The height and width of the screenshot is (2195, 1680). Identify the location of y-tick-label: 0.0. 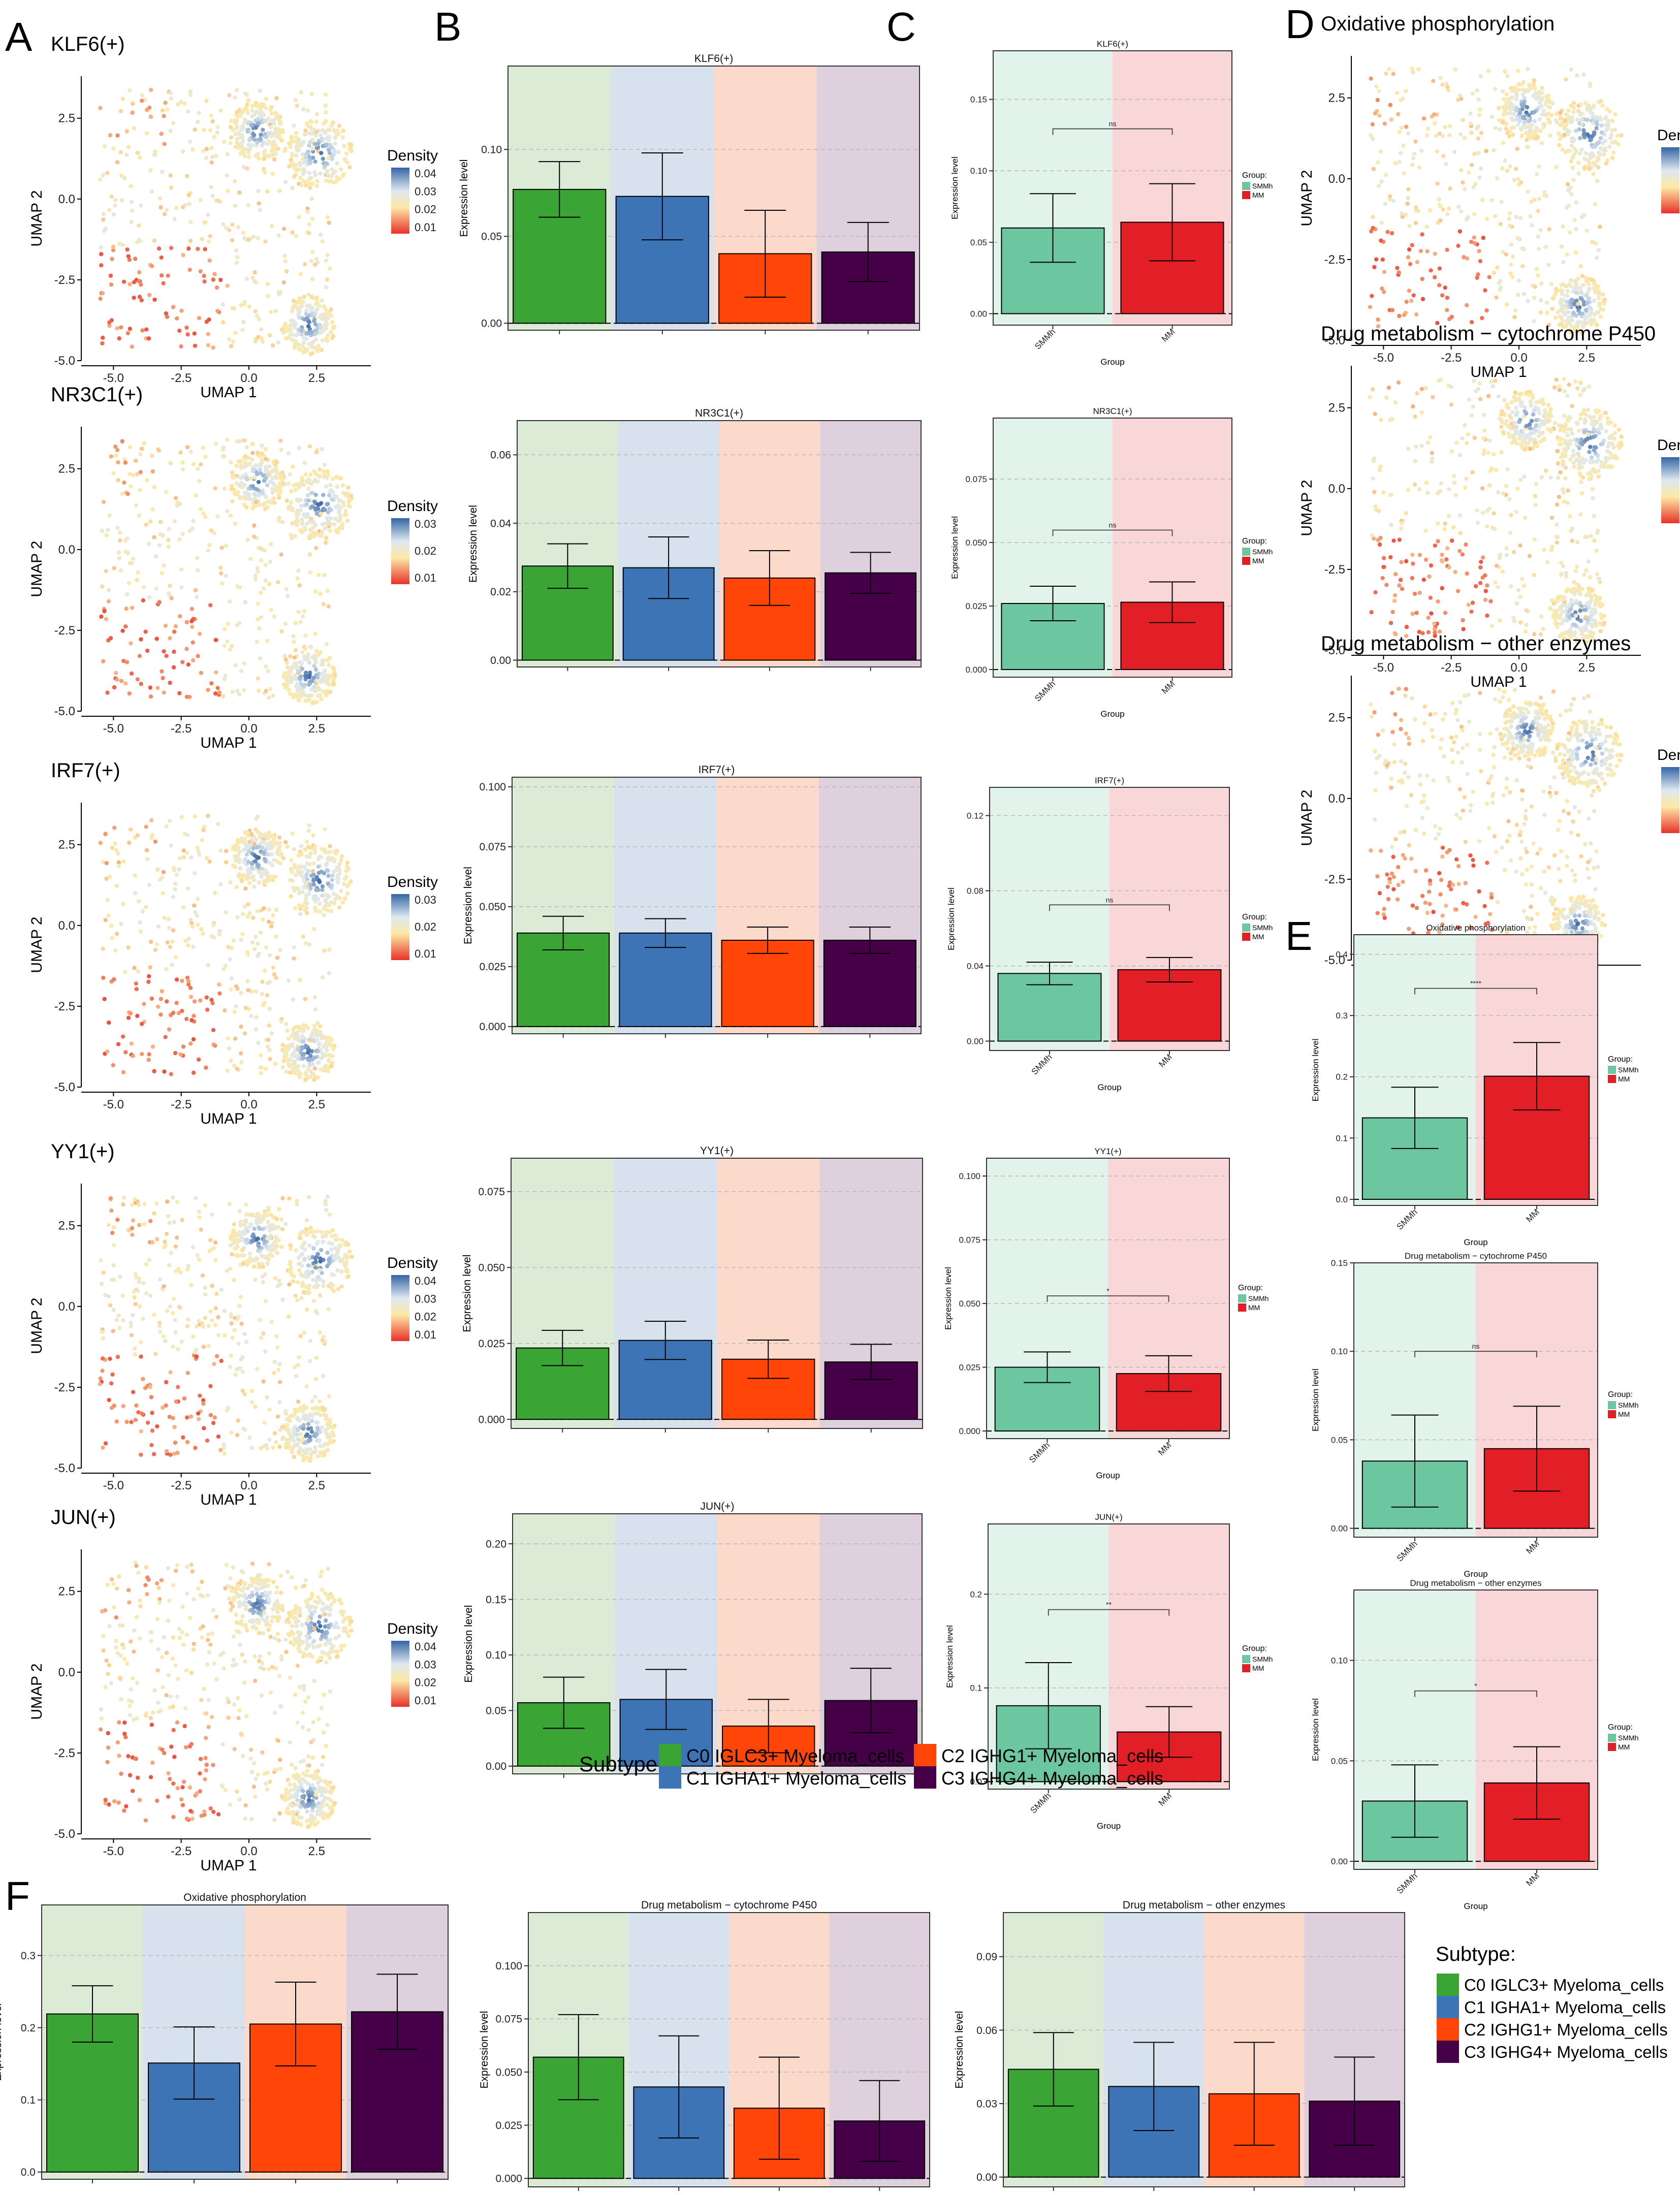
(66, 926).